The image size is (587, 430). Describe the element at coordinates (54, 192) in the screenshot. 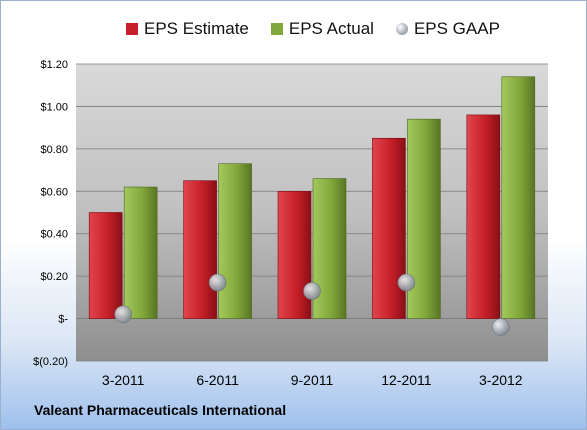

I see `y-tick-label: $0.60` at that location.